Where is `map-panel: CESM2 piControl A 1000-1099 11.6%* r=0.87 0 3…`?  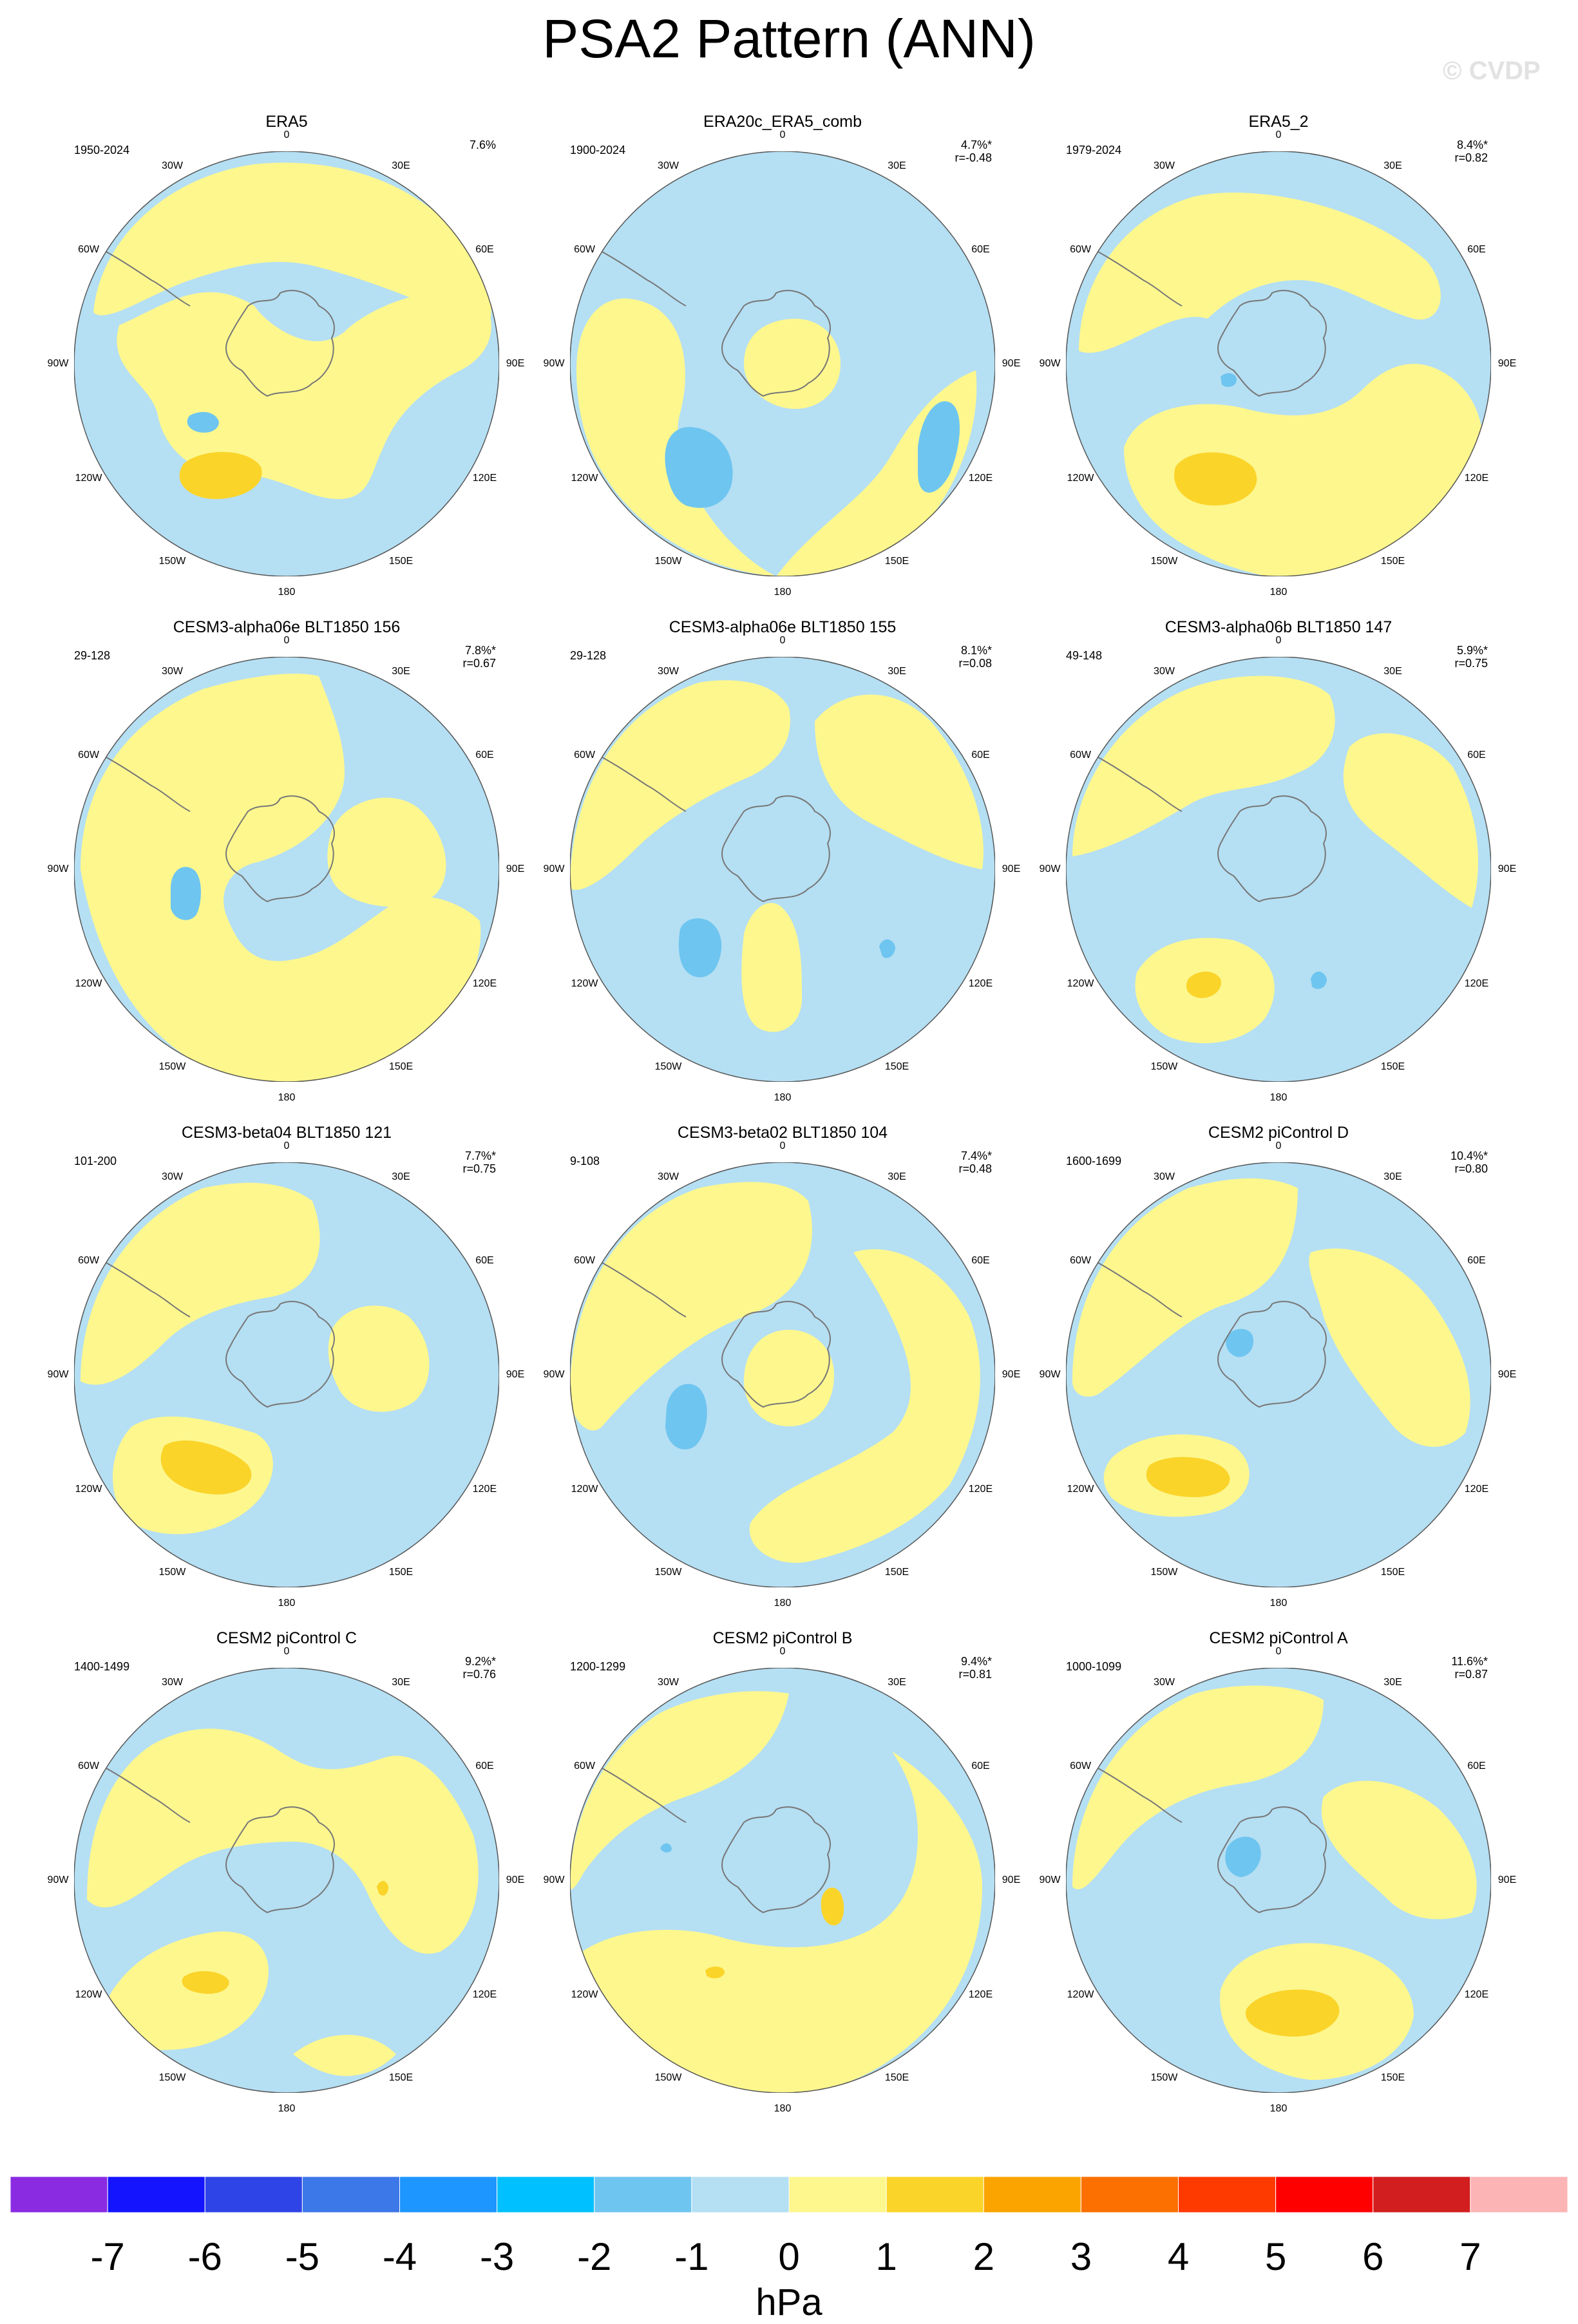
map-panel: CESM2 piControl A 1000-1099 11.6%* r=0.87 0 3… is located at coordinates (1278, 1883).